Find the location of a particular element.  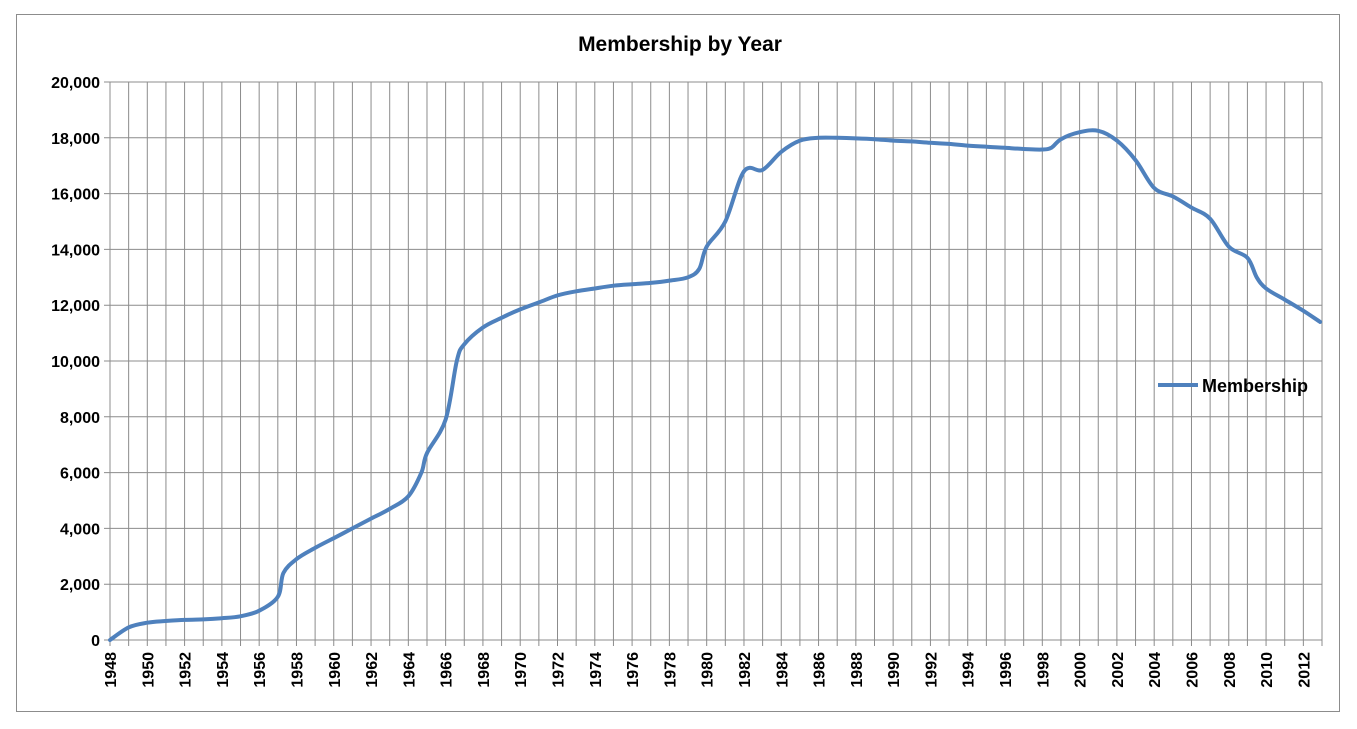

x-tick-label: 1998 is located at coordinates (1043, 670).